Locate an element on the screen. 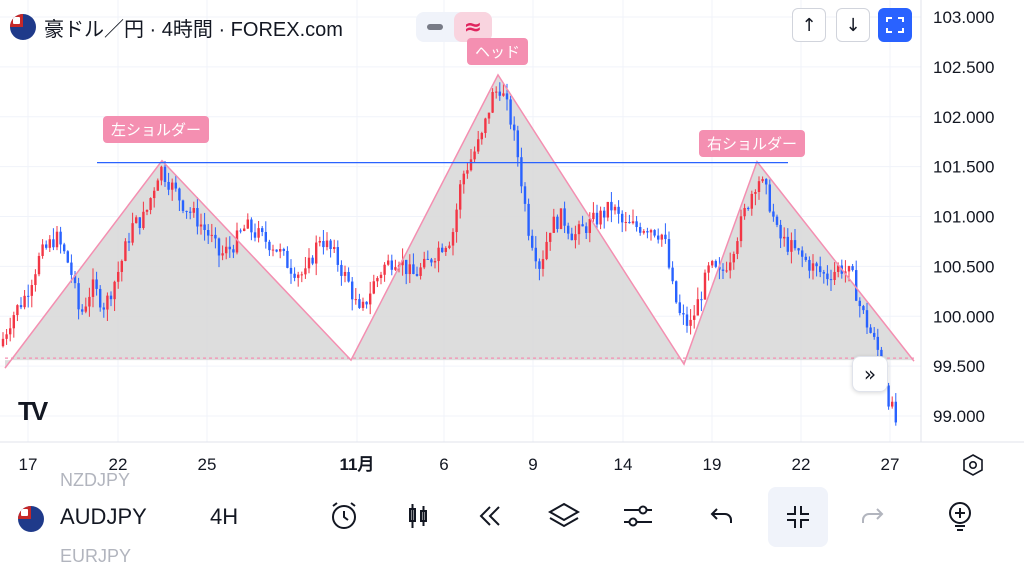  symbol-name: AUDJPY is located at coordinates (103, 516).